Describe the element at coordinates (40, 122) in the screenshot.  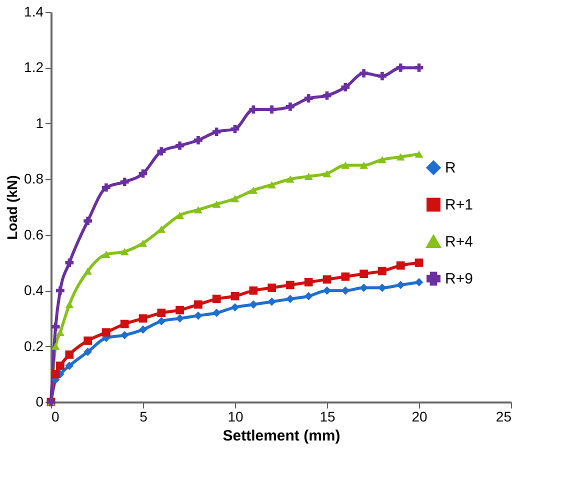
I see `y-tick-label: 1` at that location.